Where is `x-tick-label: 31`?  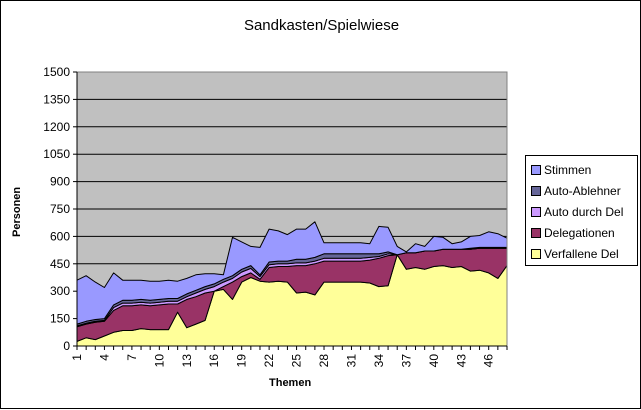 x-tick-label: 31 is located at coordinates (352, 361).